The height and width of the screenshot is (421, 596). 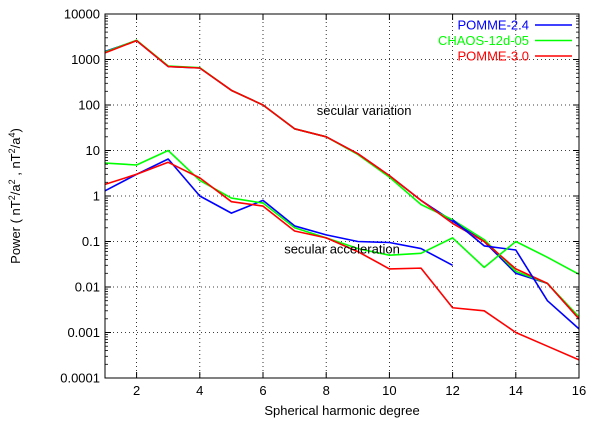 I want to click on legend-label: CHAOS-12d-05, so click(x=483, y=40).